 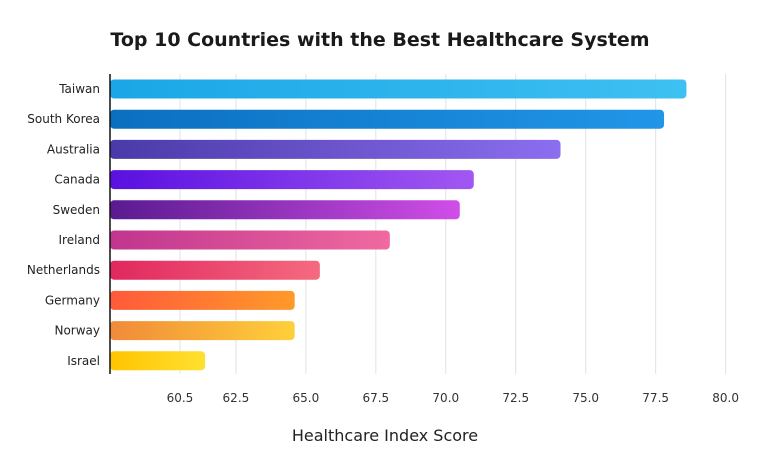 What do you see at coordinates (445, 398) in the screenshot?
I see `x-tick-label: 70.0` at bounding box center [445, 398].